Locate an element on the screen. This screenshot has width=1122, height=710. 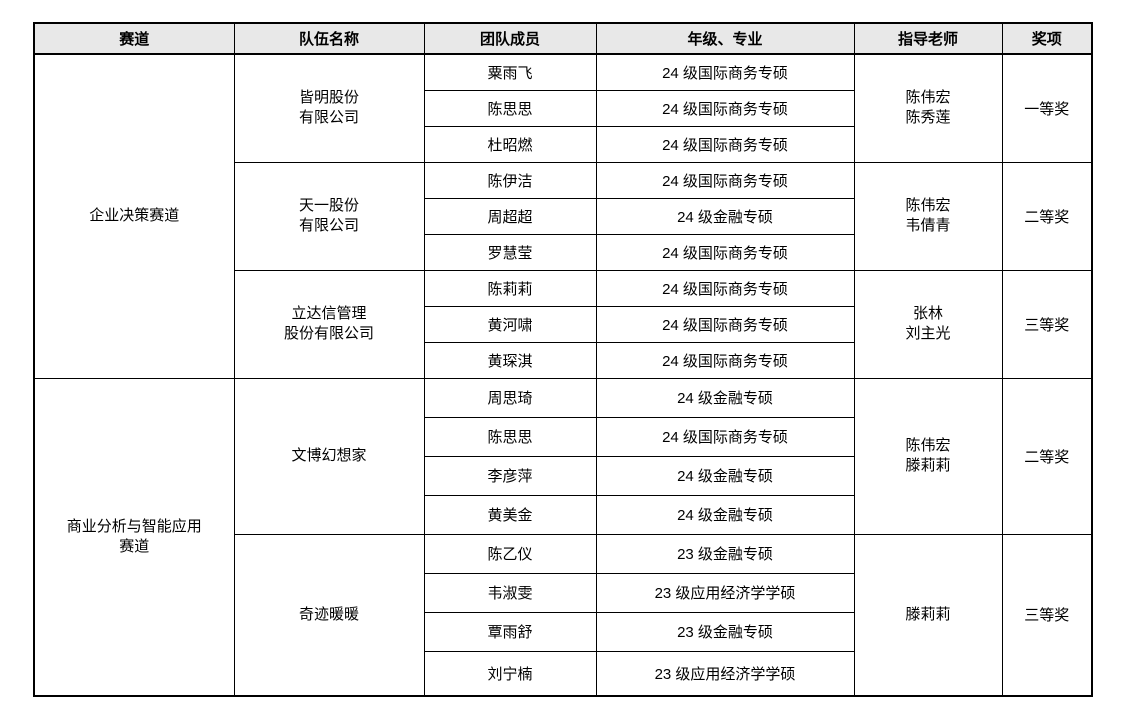
track-name: 企业决策赛道 is located at coordinates (134, 216).